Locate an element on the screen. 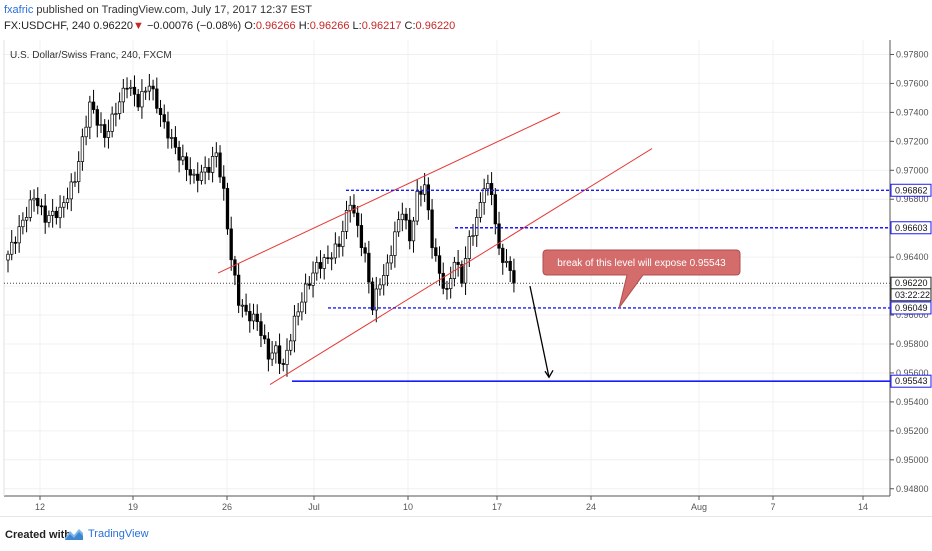 The image size is (932, 551). projection-arrow is located at coordinates (539, 331).